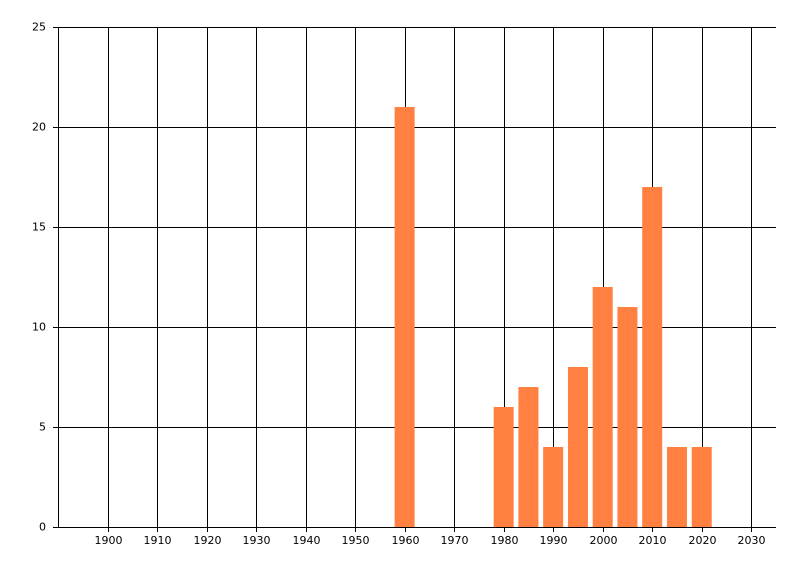 This screenshot has height=576, width=800. Describe the element at coordinates (307, 540) in the screenshot. I see `x-tick-label: 1940` at that location.